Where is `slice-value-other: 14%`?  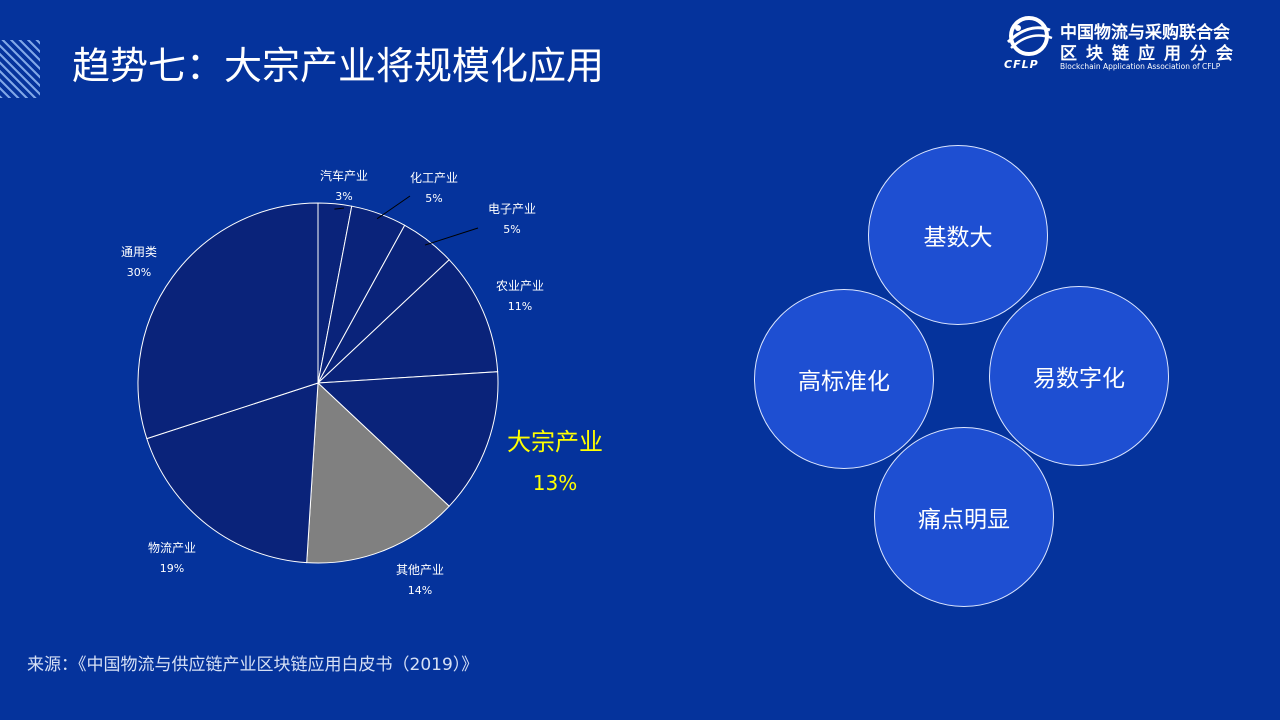
slice-value-other: 14% is located at coordinates (420, 590).